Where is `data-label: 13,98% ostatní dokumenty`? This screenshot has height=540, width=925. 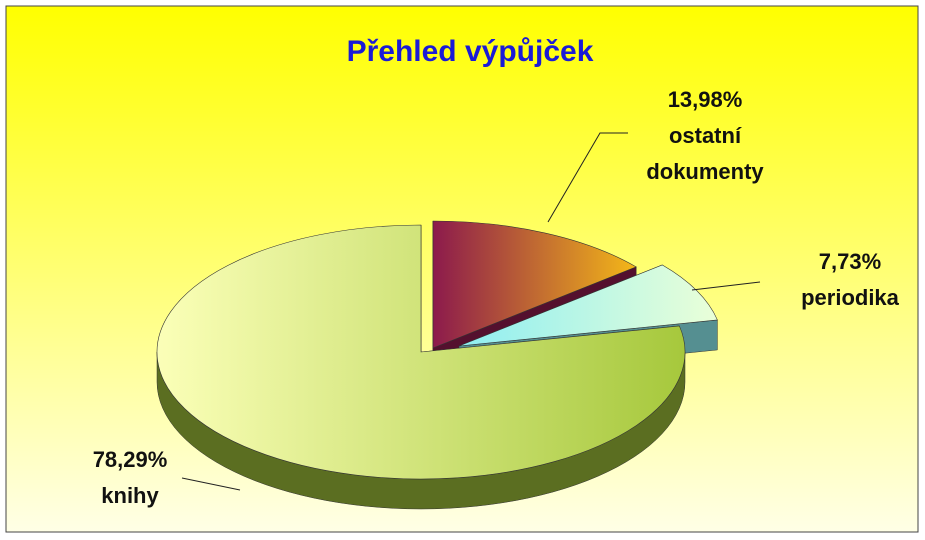 data-label: 13,98% ostatní dokumenty is located at coordinates (705, 136).